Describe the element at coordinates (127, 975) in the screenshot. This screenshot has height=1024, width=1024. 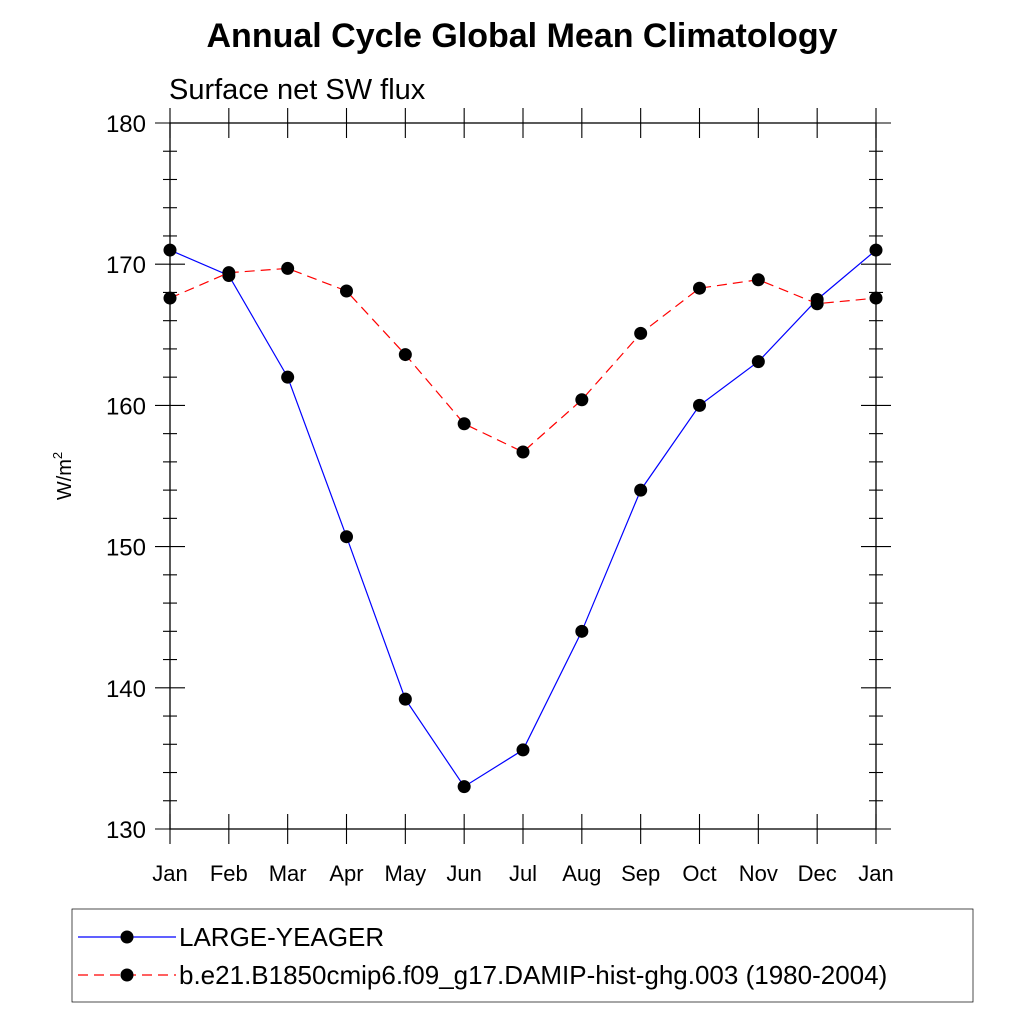
I see `legend-entry-damip-hist-ghg-marker` at that location.